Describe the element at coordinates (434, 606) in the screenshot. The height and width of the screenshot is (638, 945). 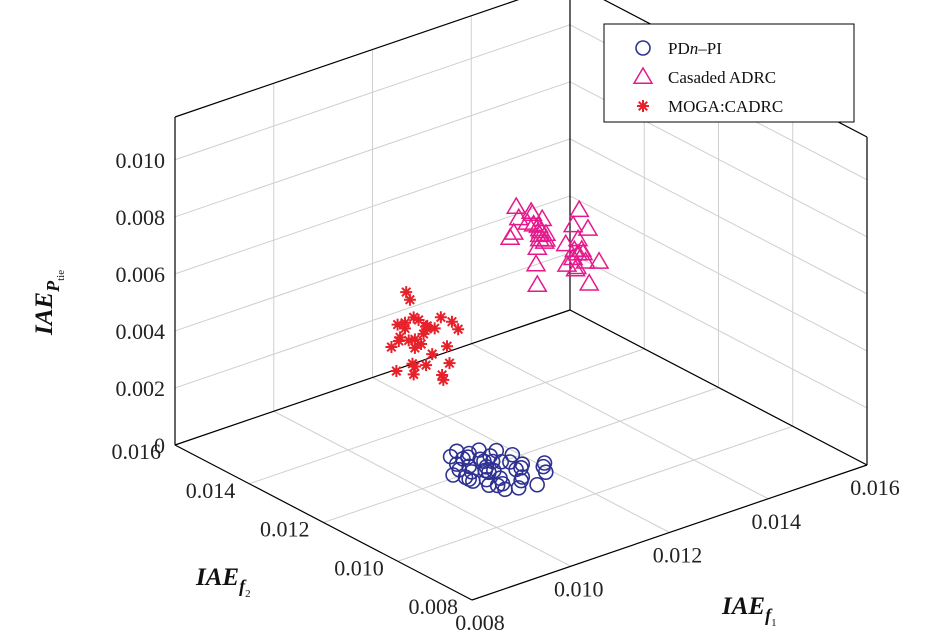
I see `y-tick-label: 0.008` at that location.